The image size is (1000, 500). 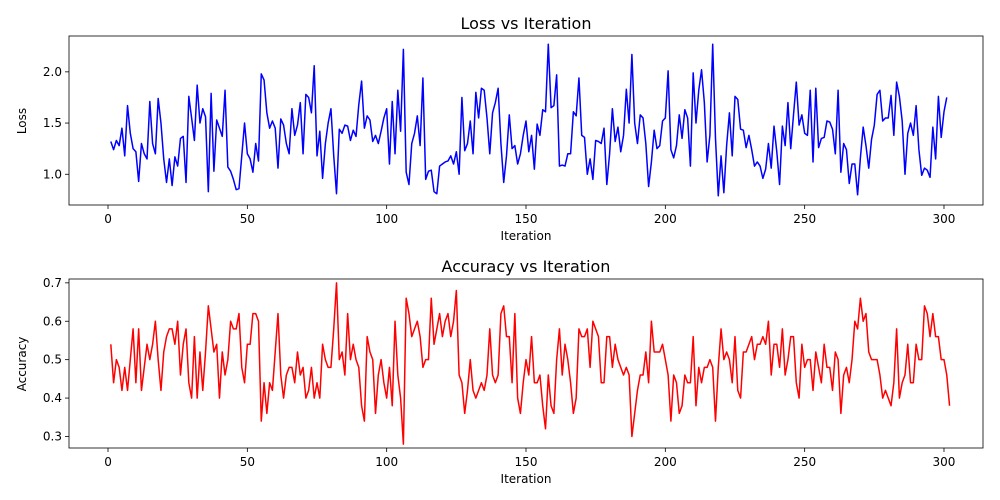 I want to click on loss-x-tick-label: 0, so click(x=108, y=219).